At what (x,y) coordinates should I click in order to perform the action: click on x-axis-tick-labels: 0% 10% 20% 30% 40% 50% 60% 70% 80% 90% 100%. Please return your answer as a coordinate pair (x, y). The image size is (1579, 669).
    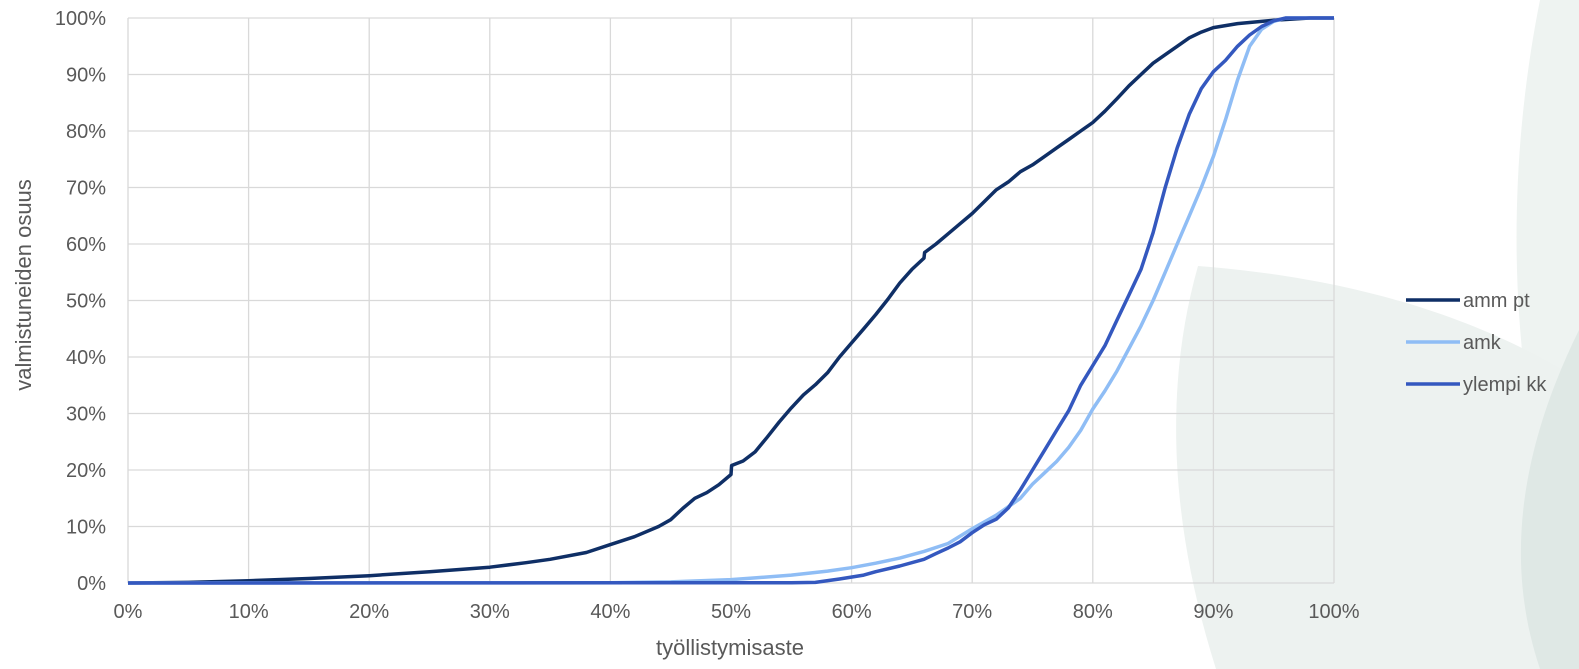
    Looking at the image, I should click on (737, 612).